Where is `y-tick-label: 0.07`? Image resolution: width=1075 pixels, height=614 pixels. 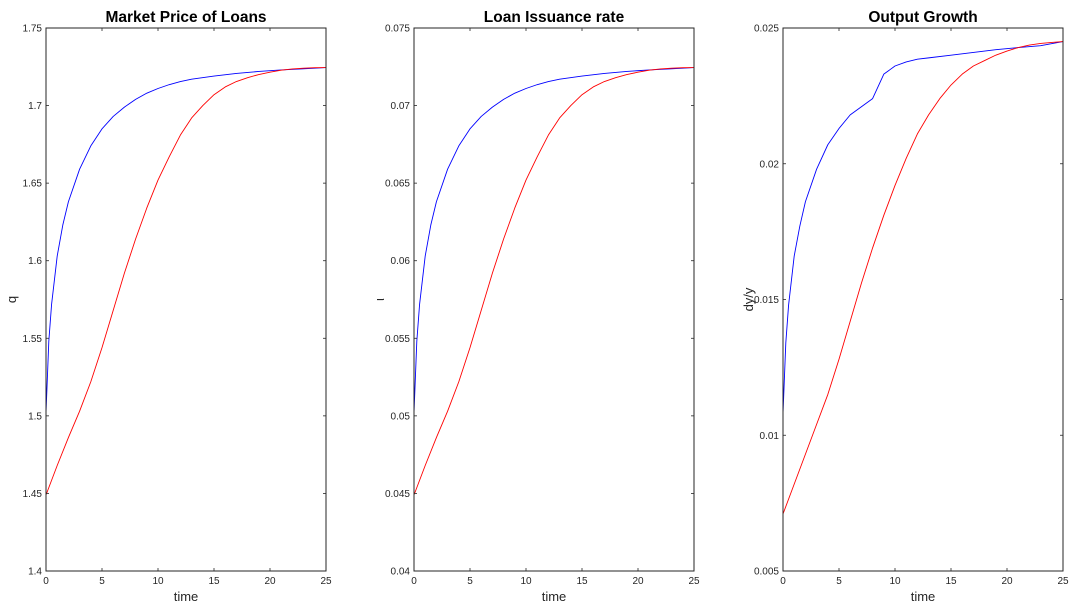
y-tick-label: 0.07 is located at coordinates (401, 106).